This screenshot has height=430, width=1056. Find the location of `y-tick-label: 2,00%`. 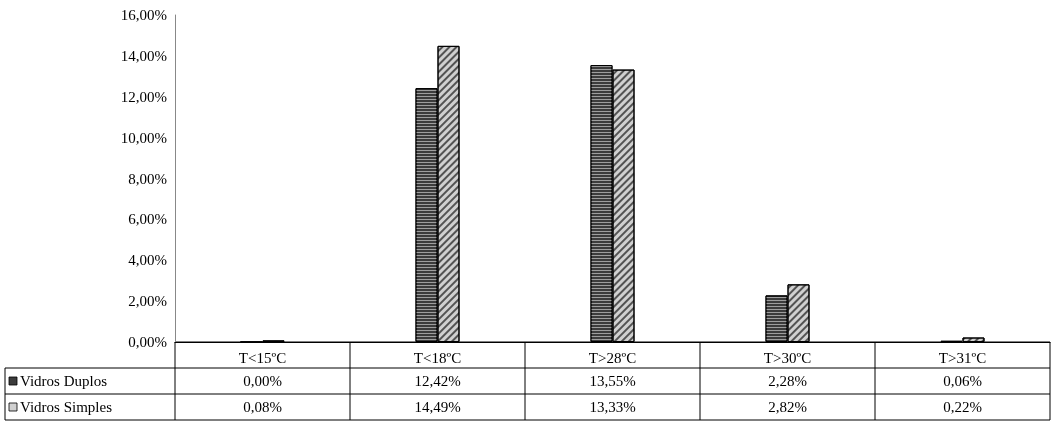

y-tick-label: 2,00% is located at coordinates (147, 301).